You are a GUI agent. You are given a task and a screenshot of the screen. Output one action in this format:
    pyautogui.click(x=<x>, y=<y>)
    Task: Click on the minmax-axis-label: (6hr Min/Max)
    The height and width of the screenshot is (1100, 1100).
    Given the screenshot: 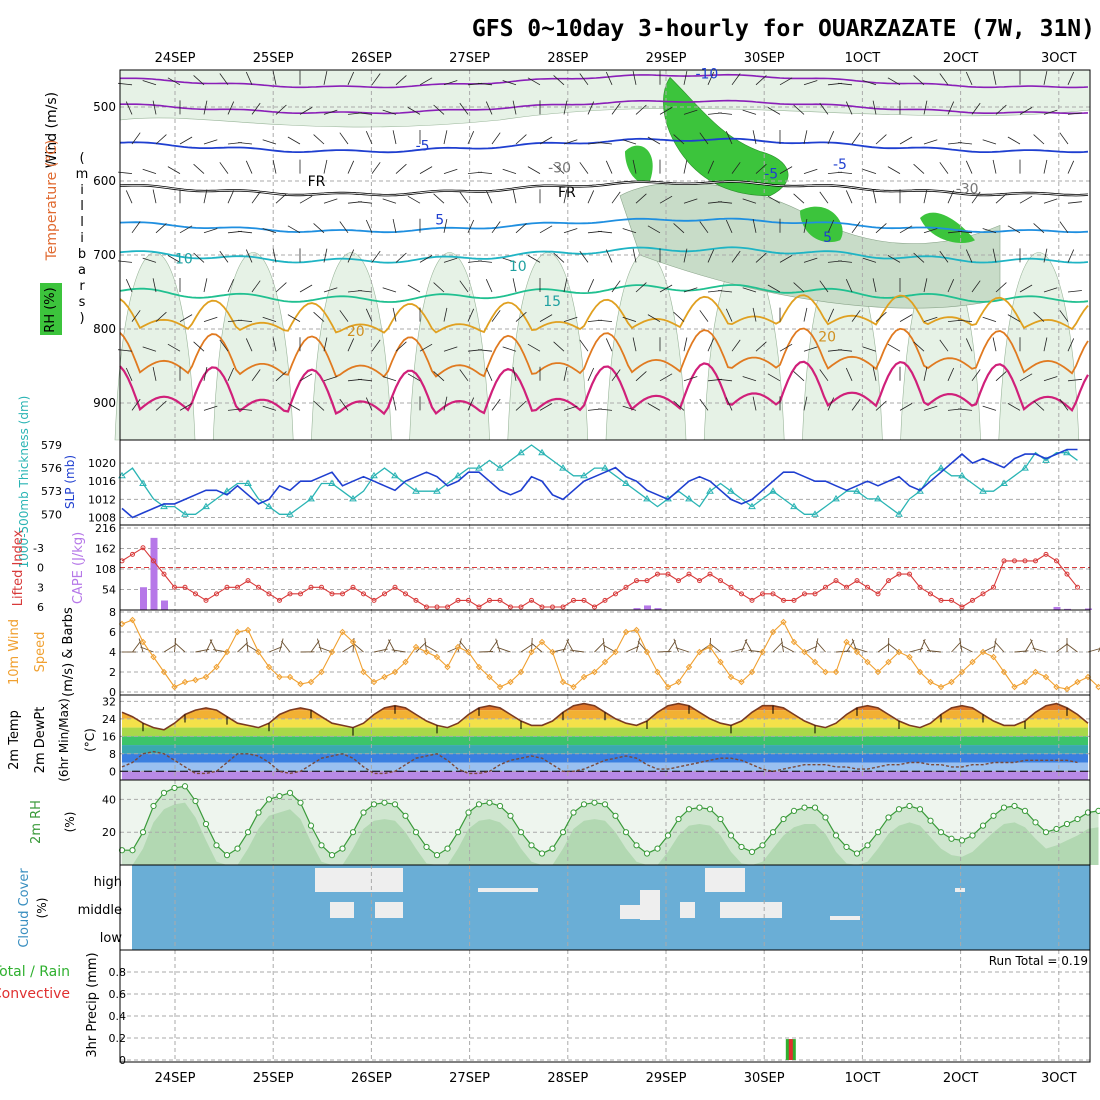 What is the action you would take?
    pyautogui.click(x=64, y=740)
    